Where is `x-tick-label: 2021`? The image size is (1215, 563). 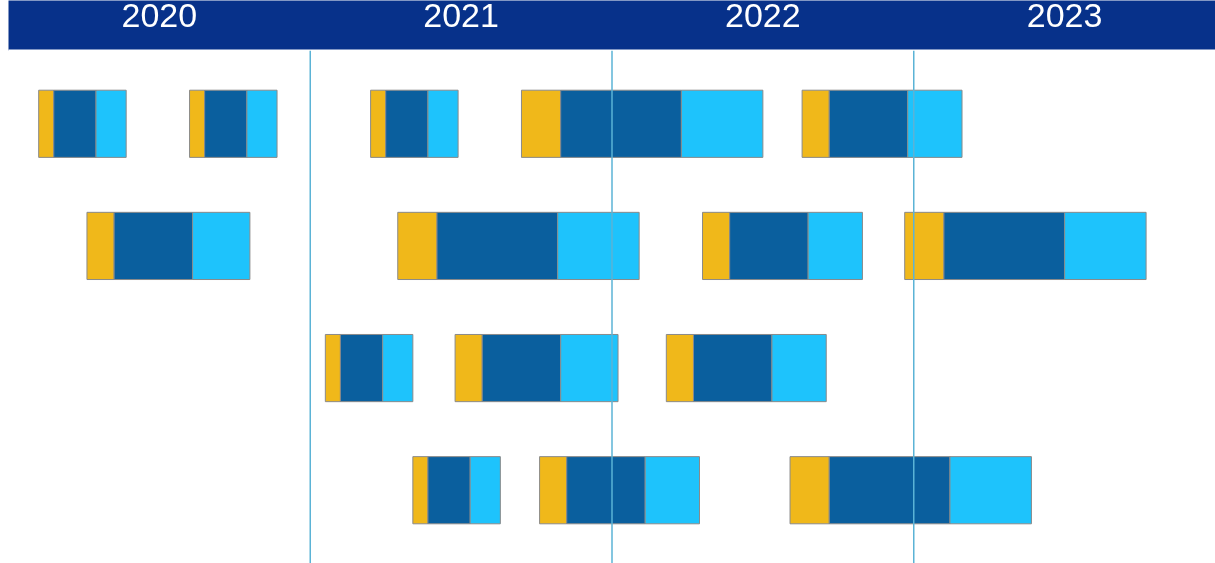 x-tick-label: 2021 is located at coordinates (461, 17).